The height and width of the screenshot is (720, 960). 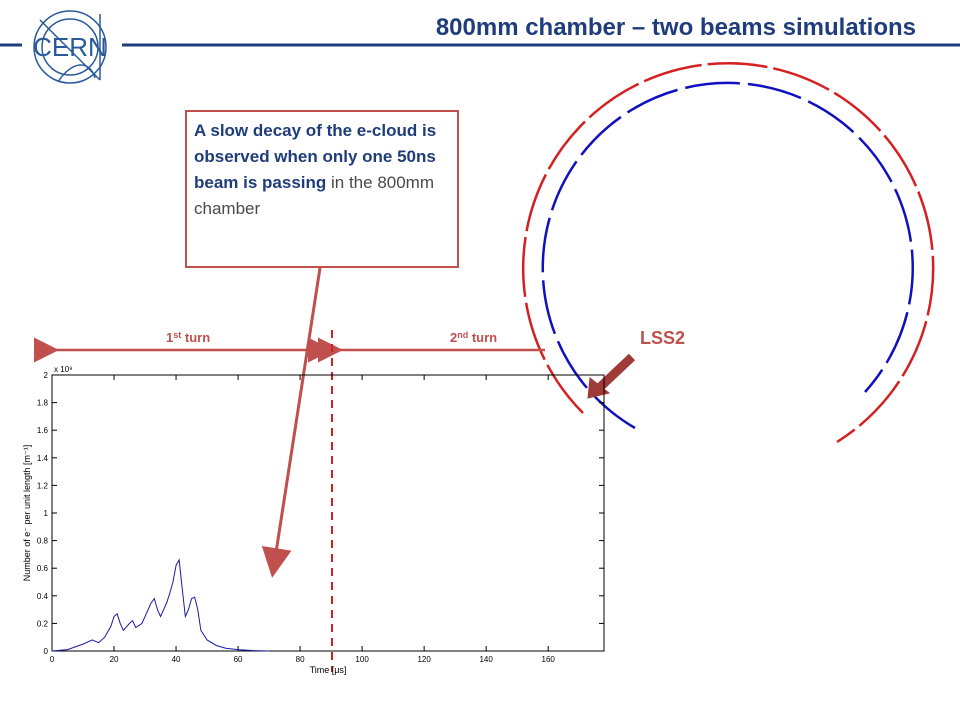 What do you see at coordinates (300, 659) in the screenshot?
I see `x-tick-label: 80` at bounding box center [300, 659].